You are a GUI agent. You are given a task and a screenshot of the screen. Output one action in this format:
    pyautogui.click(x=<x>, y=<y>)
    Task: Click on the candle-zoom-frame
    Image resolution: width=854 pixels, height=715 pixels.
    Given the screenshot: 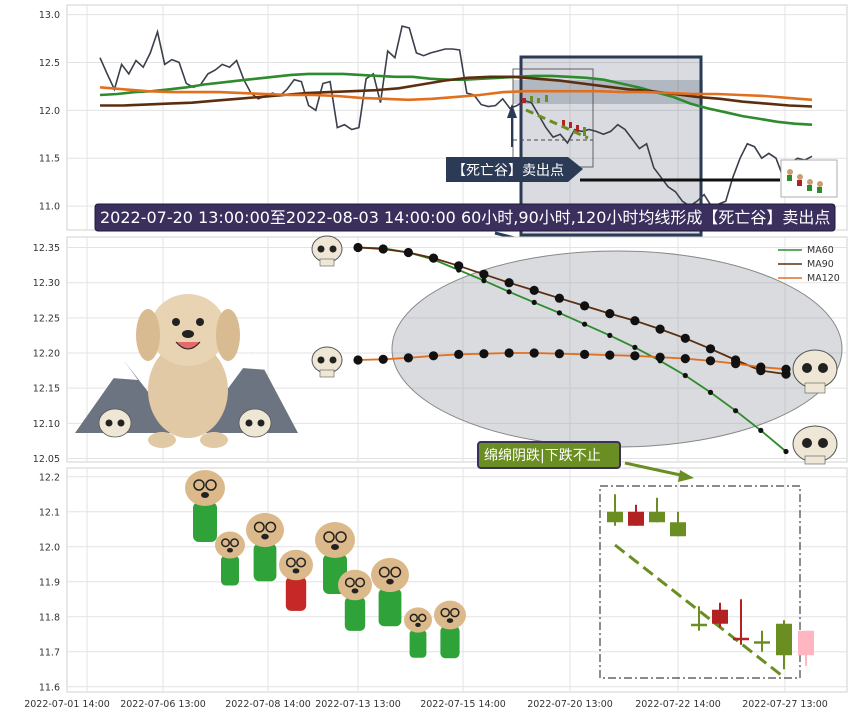 What is the action you would take?
    pyautogui.click(x=700, y=582)
    